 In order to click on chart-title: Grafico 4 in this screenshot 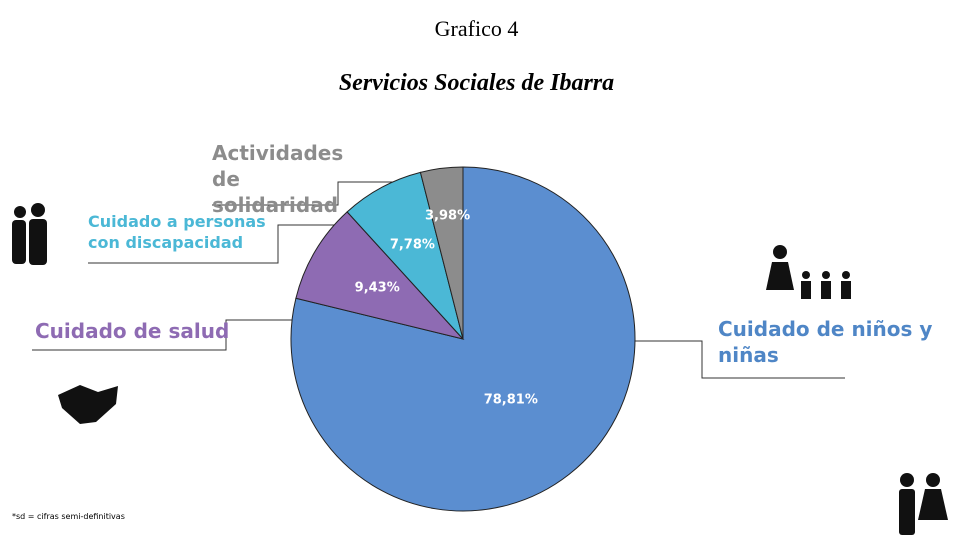, I will do `click(476, 28)`.